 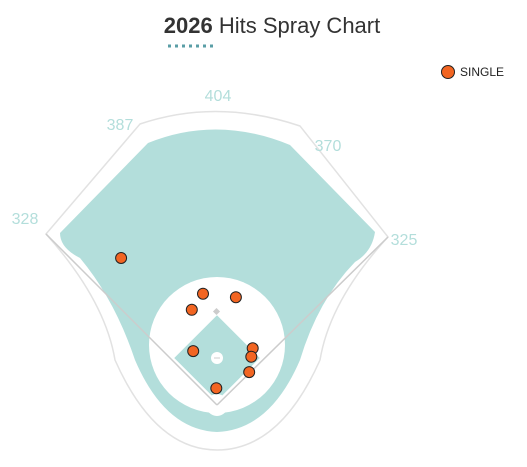 I want to click on fence-label: 370, so click(x=328, y=146).